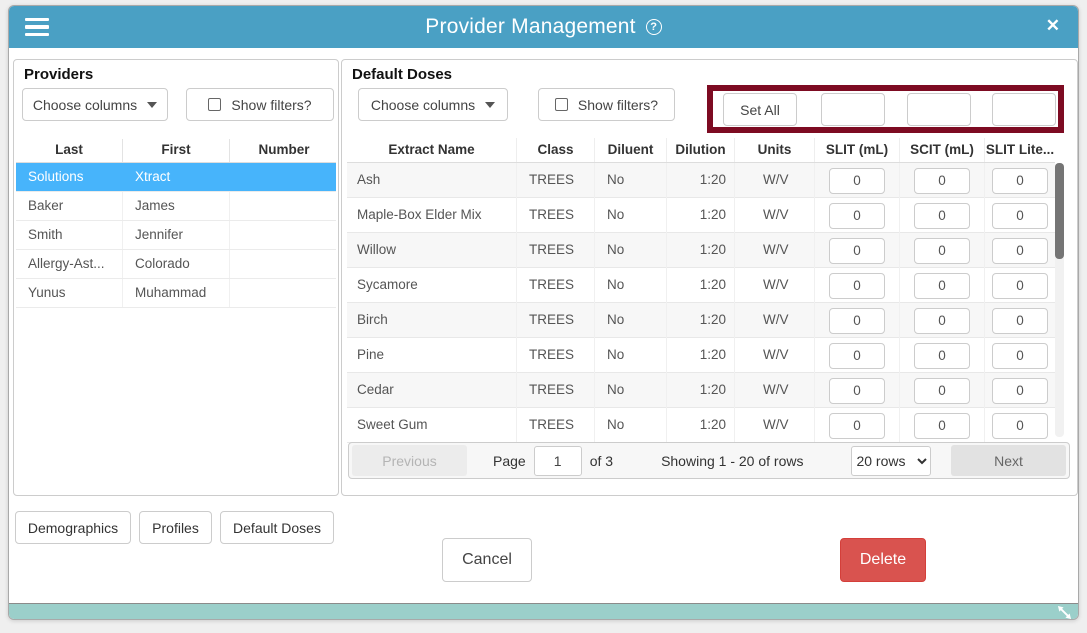 The image size is (1087, 633). Describe the element at coordinates (95, 104) in the screenshot. I see `providers-choose-columns-button: Choose columns` at that location.